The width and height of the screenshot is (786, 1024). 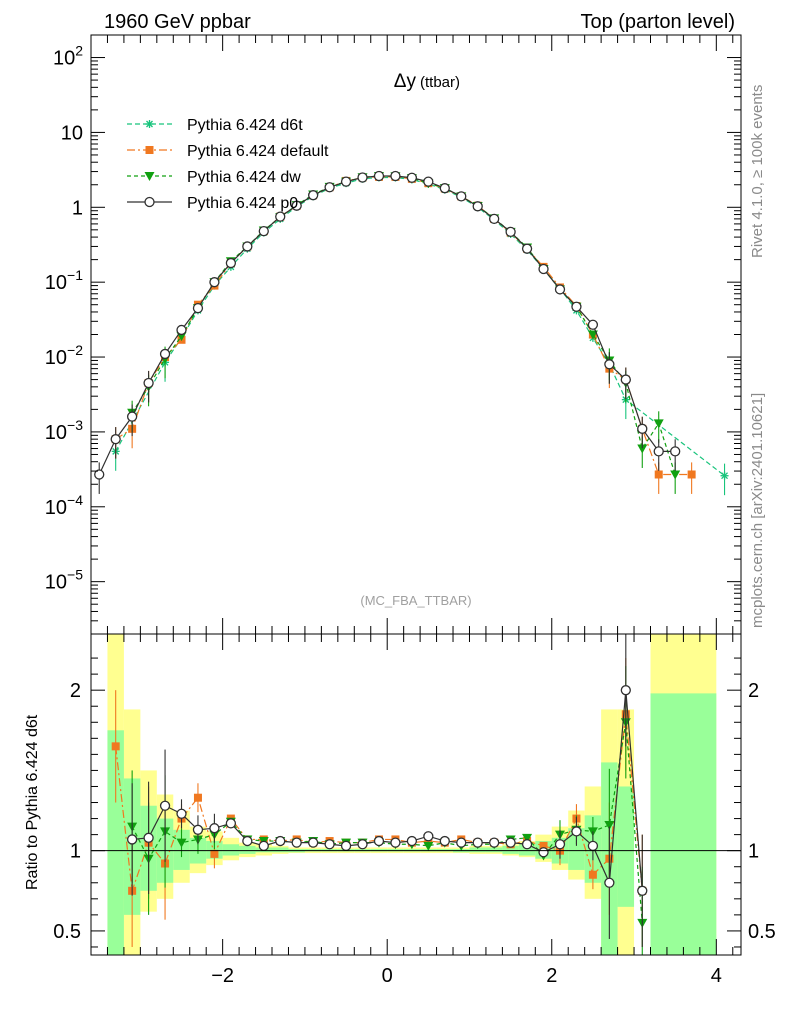 What do you see at coordinates (228, 151) in the screenshot?
I see `legend-item: Pythia 6.424 default` at bounding box center [228, 151].